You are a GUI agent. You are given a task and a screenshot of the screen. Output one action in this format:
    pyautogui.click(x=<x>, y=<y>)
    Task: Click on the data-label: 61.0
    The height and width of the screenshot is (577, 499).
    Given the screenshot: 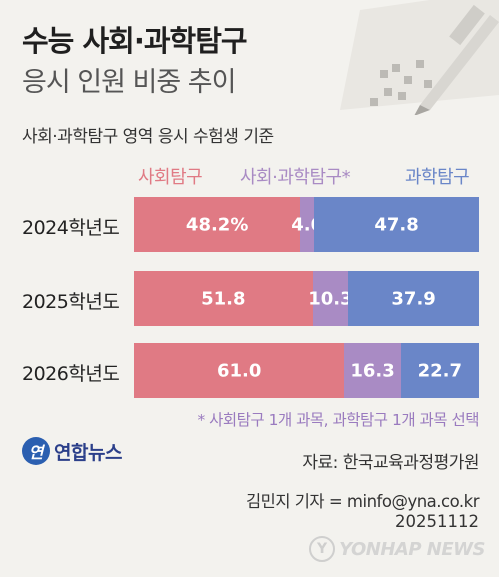 What is the action you would take?
    pyautogui.click(x=239, y=370)
    